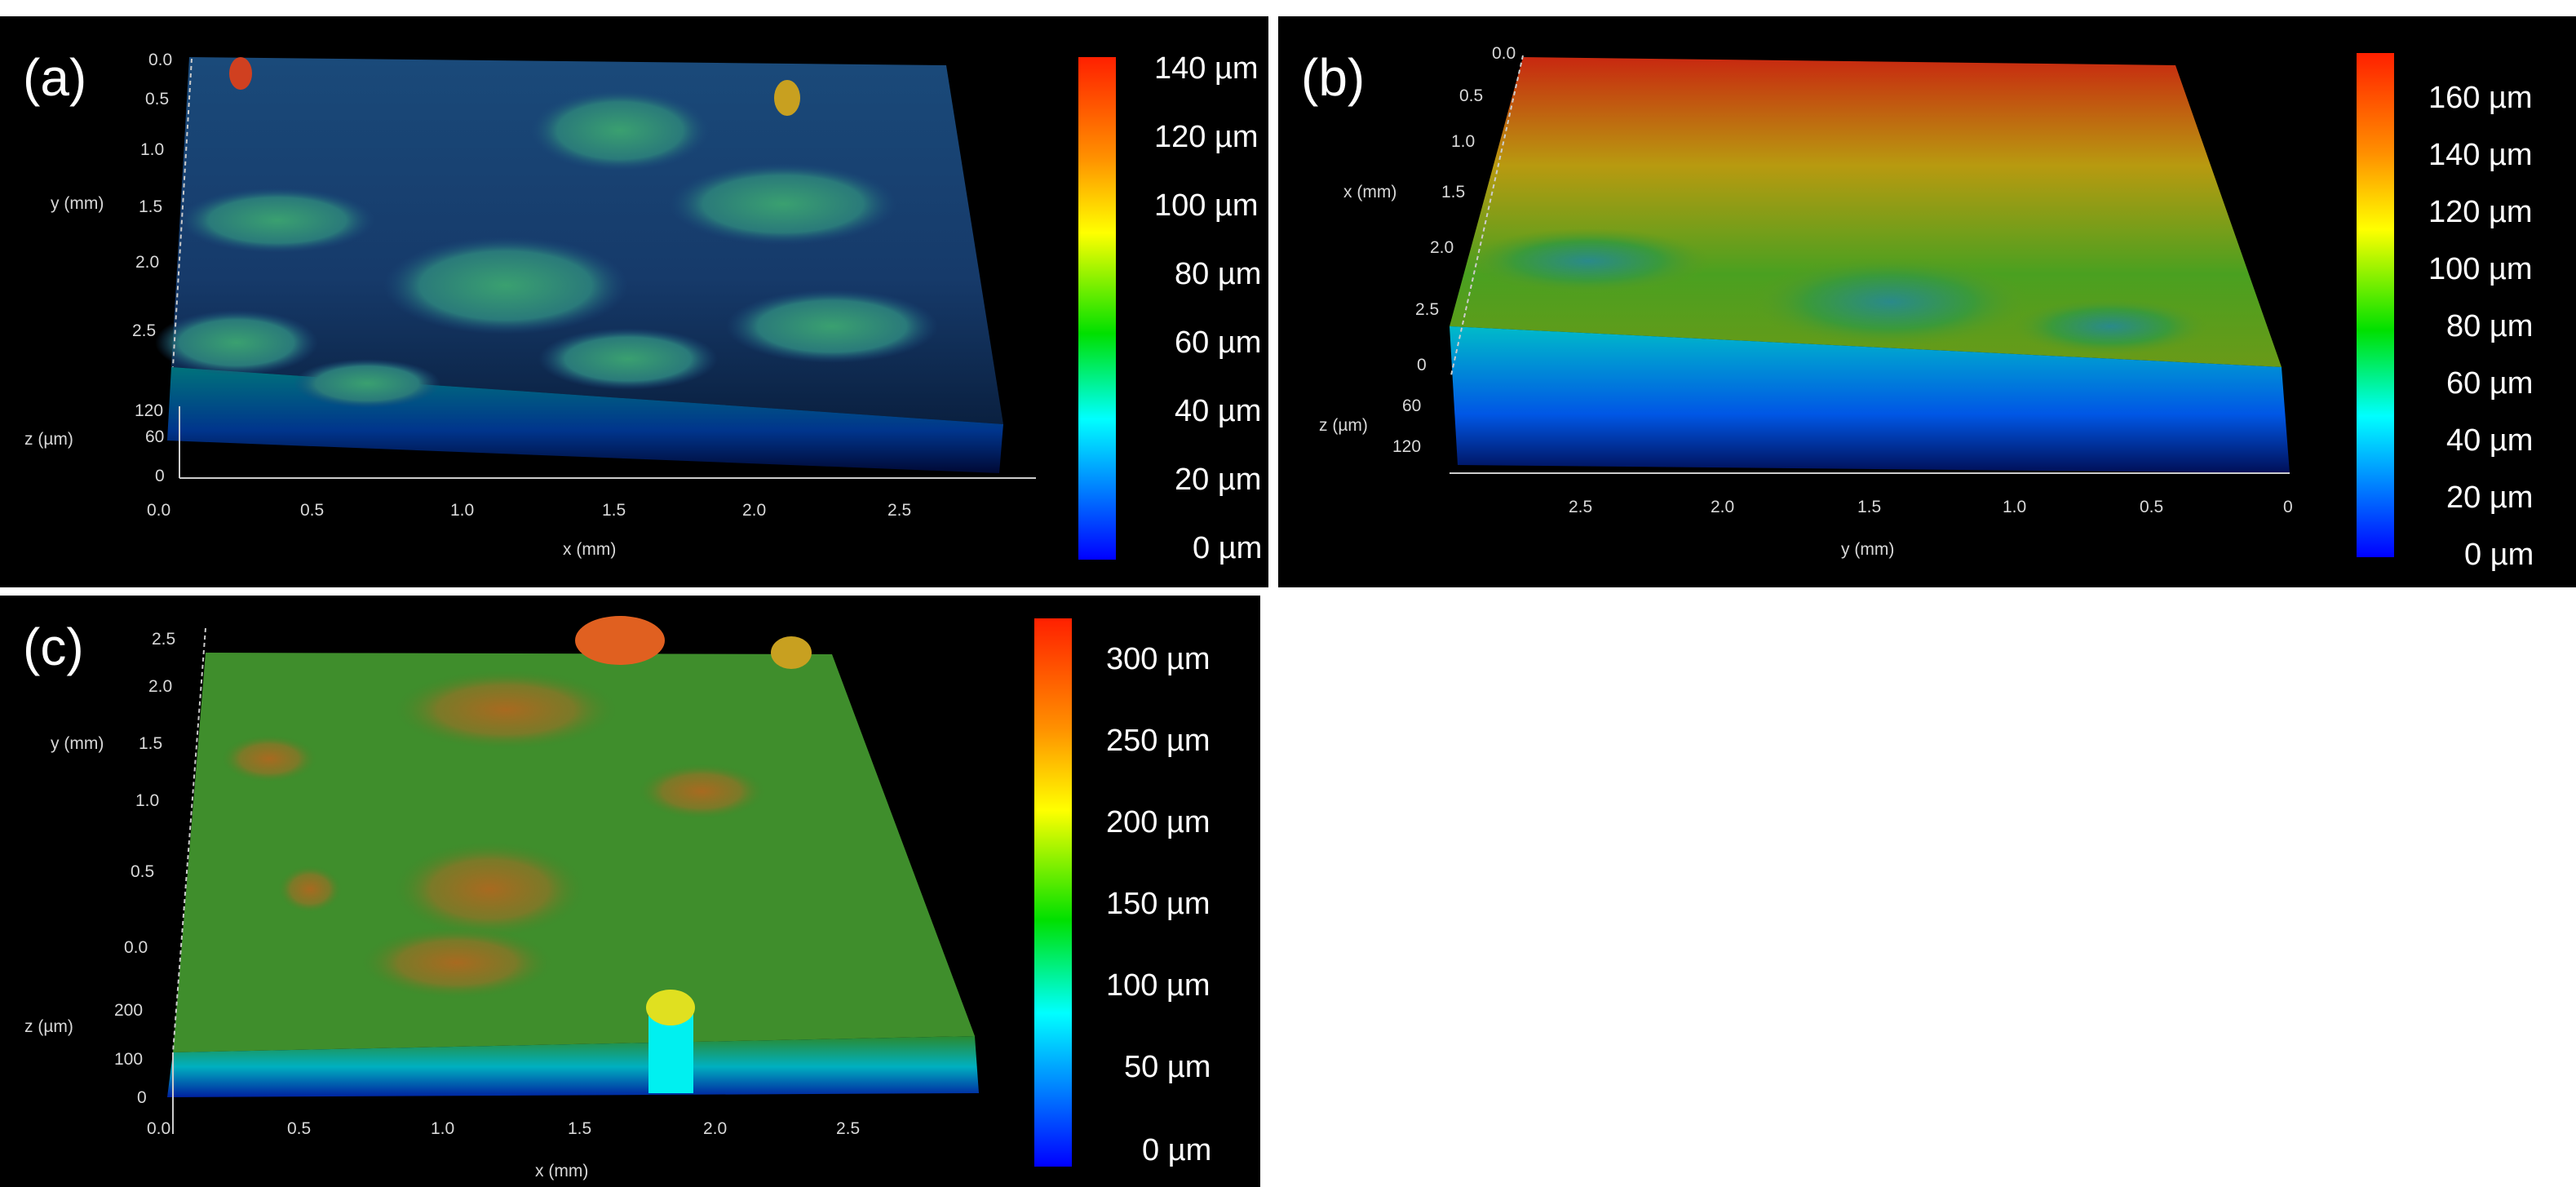 The height and width of the screenshot is (1187, 2576). I want to click on x-tick: 0.0, so click(158, 511).